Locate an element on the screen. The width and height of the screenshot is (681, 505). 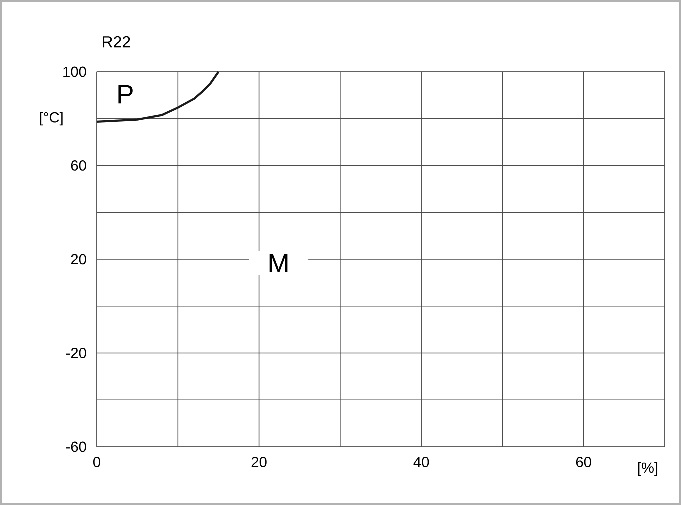
chart-title: R22 is located at coordinates (116, 42).